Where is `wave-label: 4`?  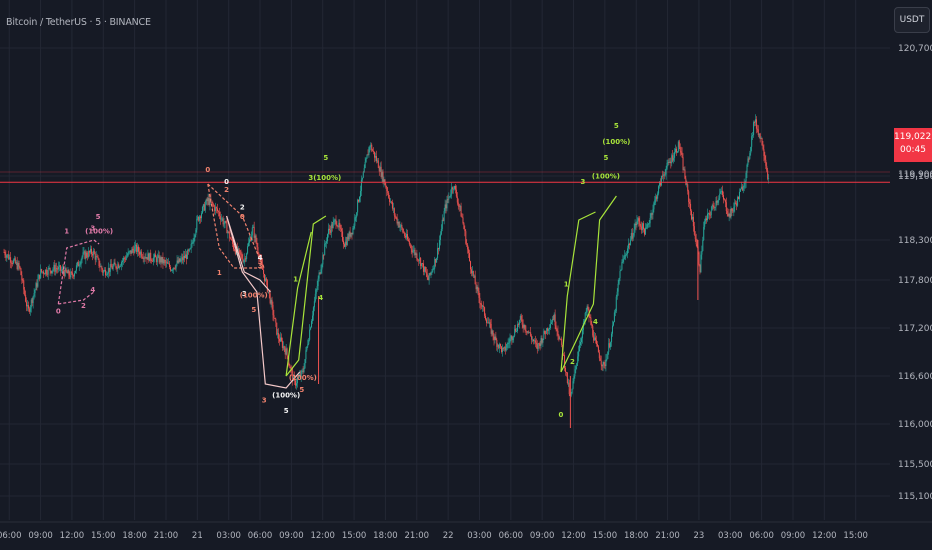
wave-label: 4 is located at coordinates (92, 290).